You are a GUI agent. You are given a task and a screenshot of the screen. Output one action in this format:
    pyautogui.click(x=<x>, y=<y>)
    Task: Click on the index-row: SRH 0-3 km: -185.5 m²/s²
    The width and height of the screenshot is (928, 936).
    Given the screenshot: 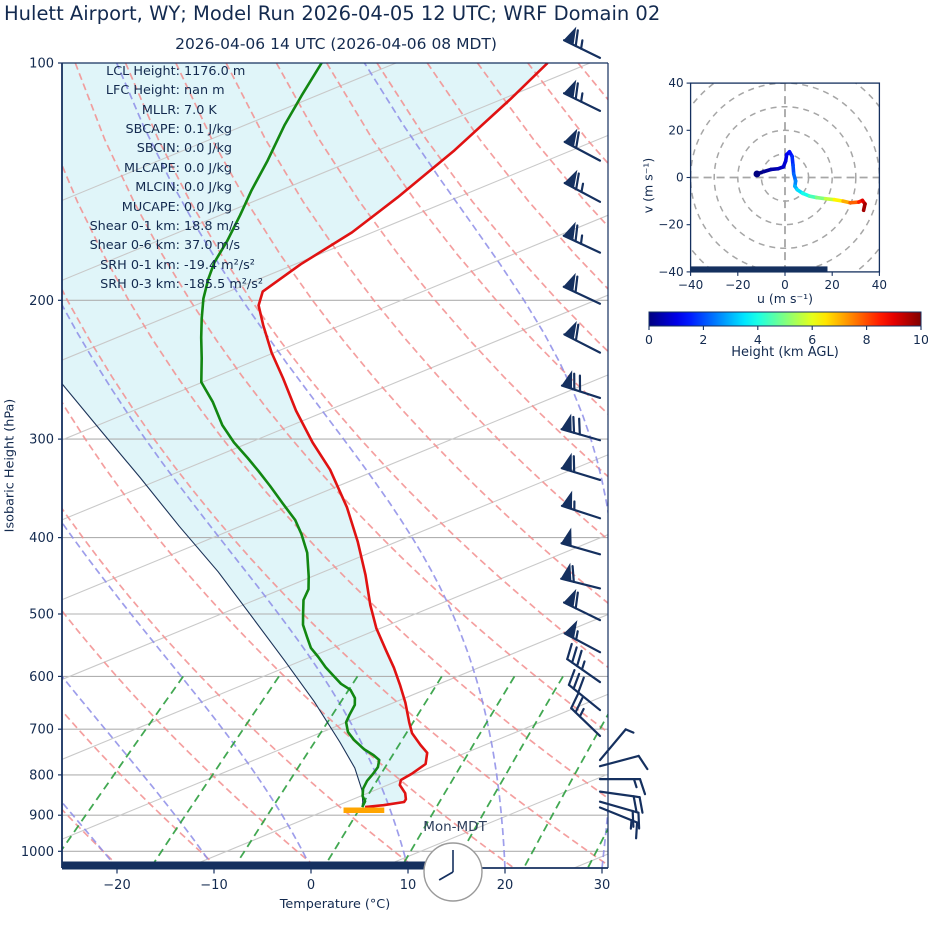 What is the action you would take?
    pyautogui.click(x=162, y=284)
    